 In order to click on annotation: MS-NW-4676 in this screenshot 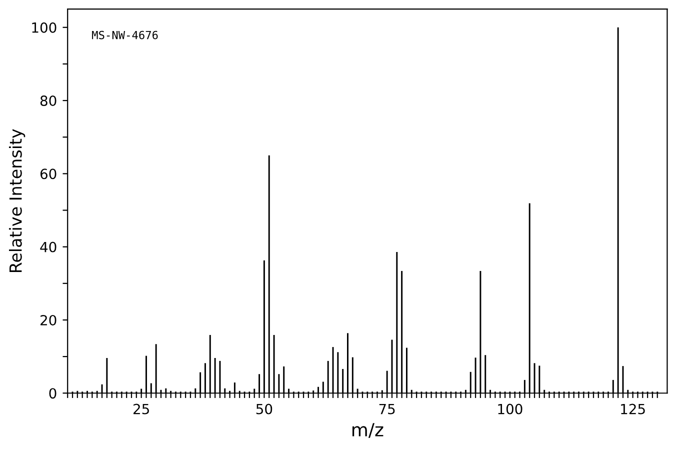, I will do `click(125, 35)`.